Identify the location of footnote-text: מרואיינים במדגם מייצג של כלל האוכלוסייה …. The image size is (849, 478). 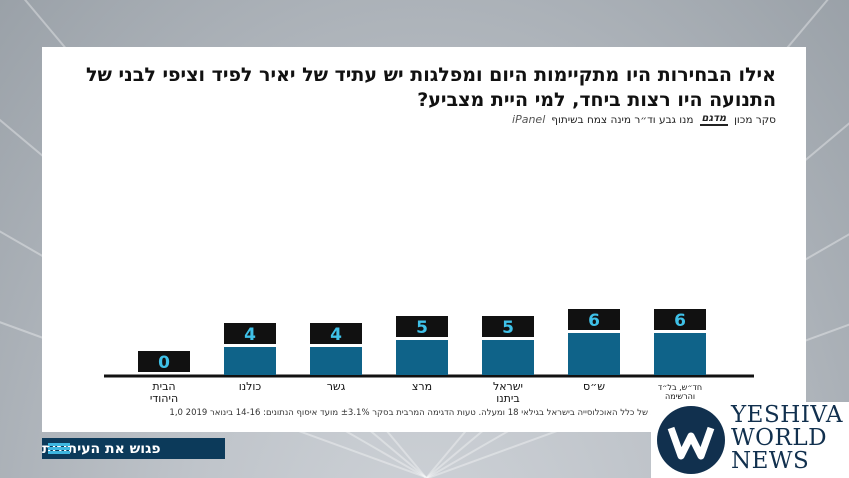
(458, 413).